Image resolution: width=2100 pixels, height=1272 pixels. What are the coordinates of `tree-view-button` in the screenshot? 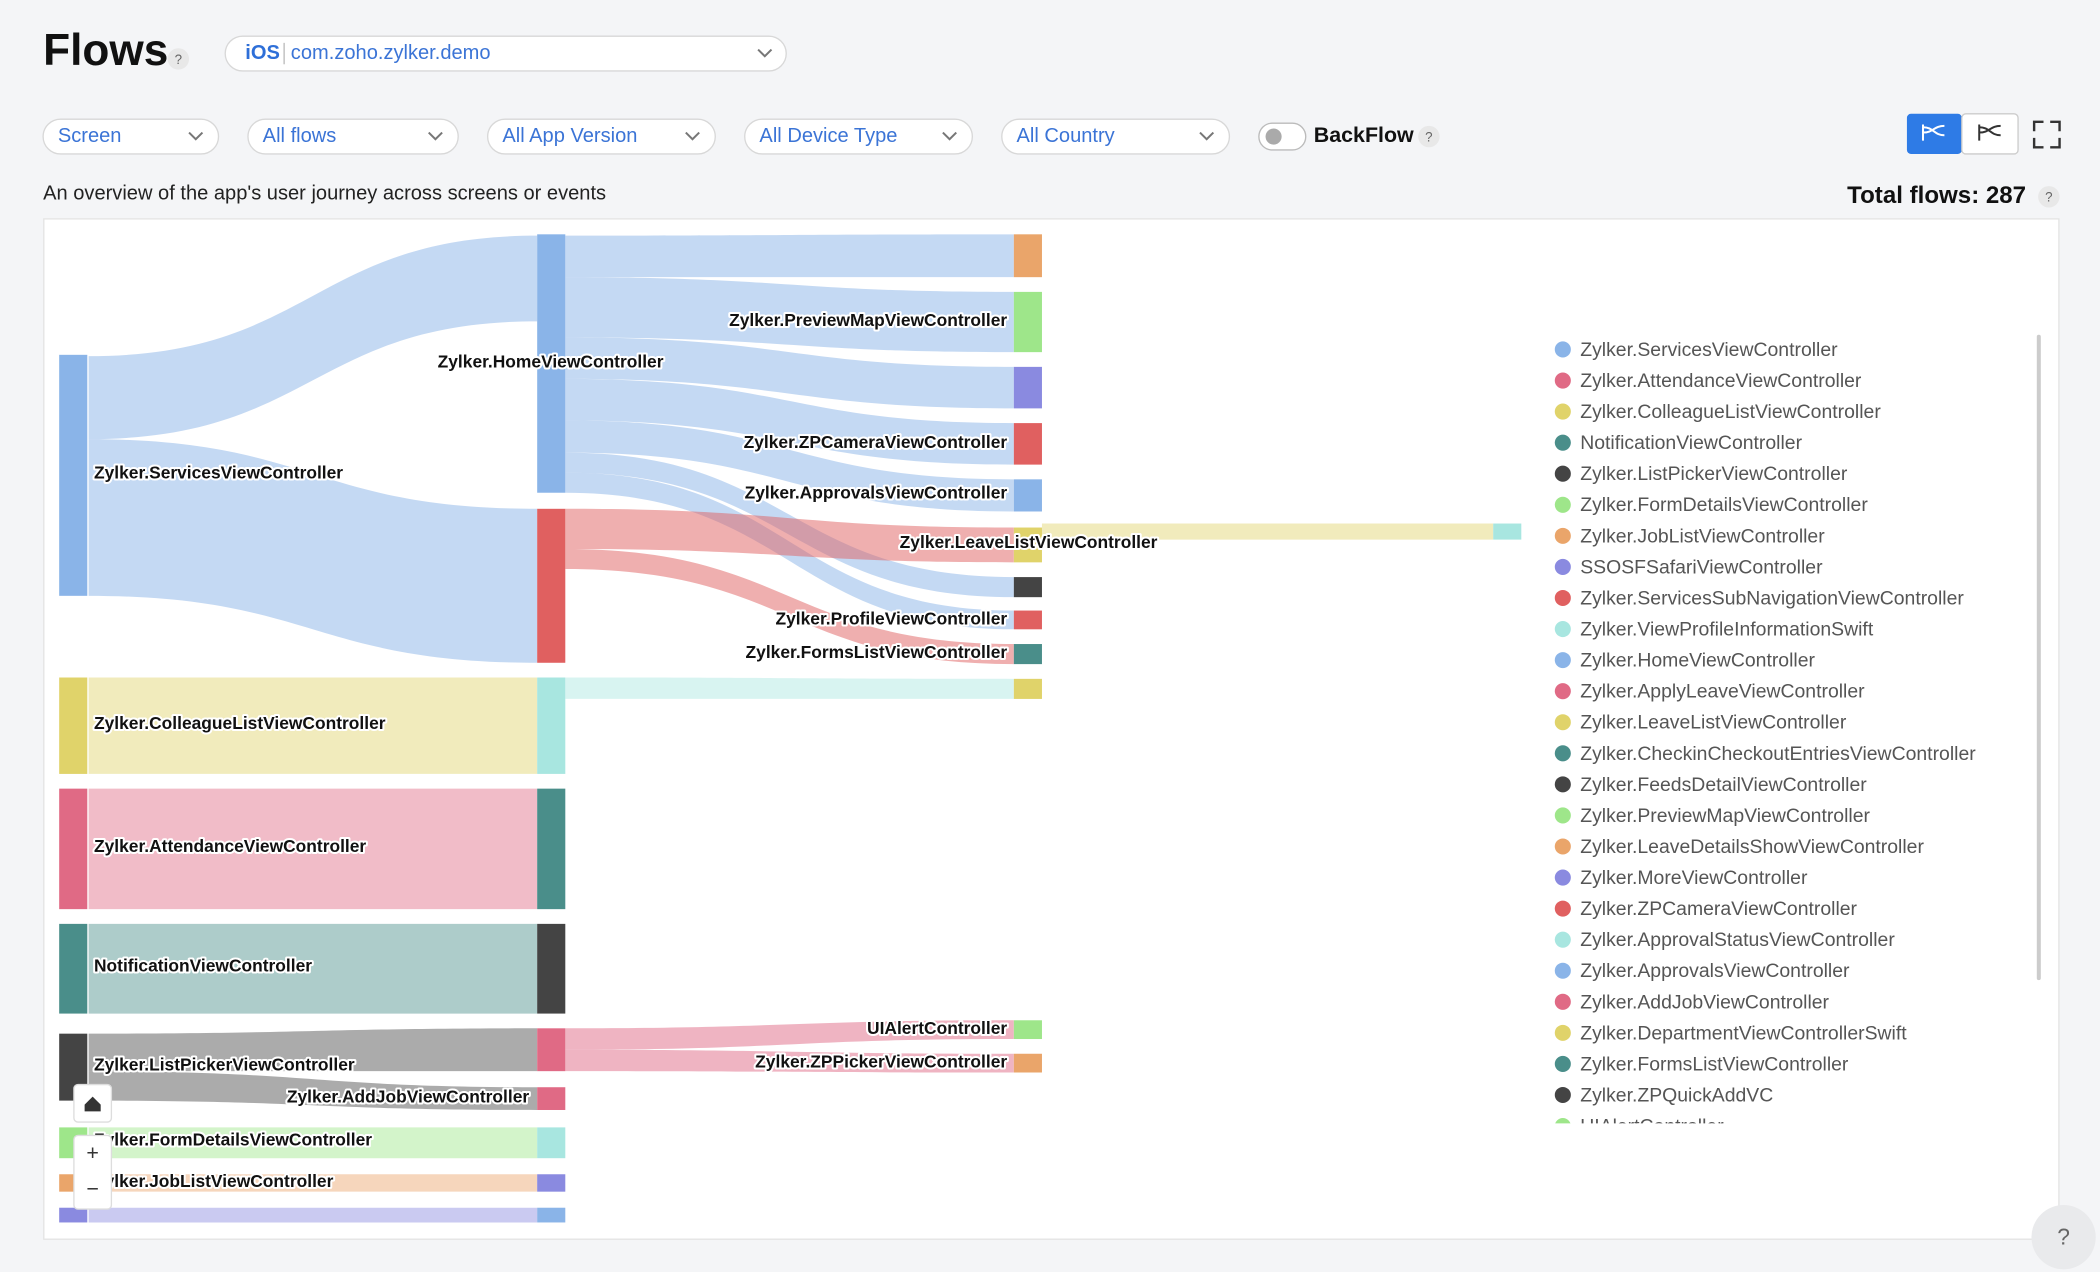 It's located at (1990, 134).